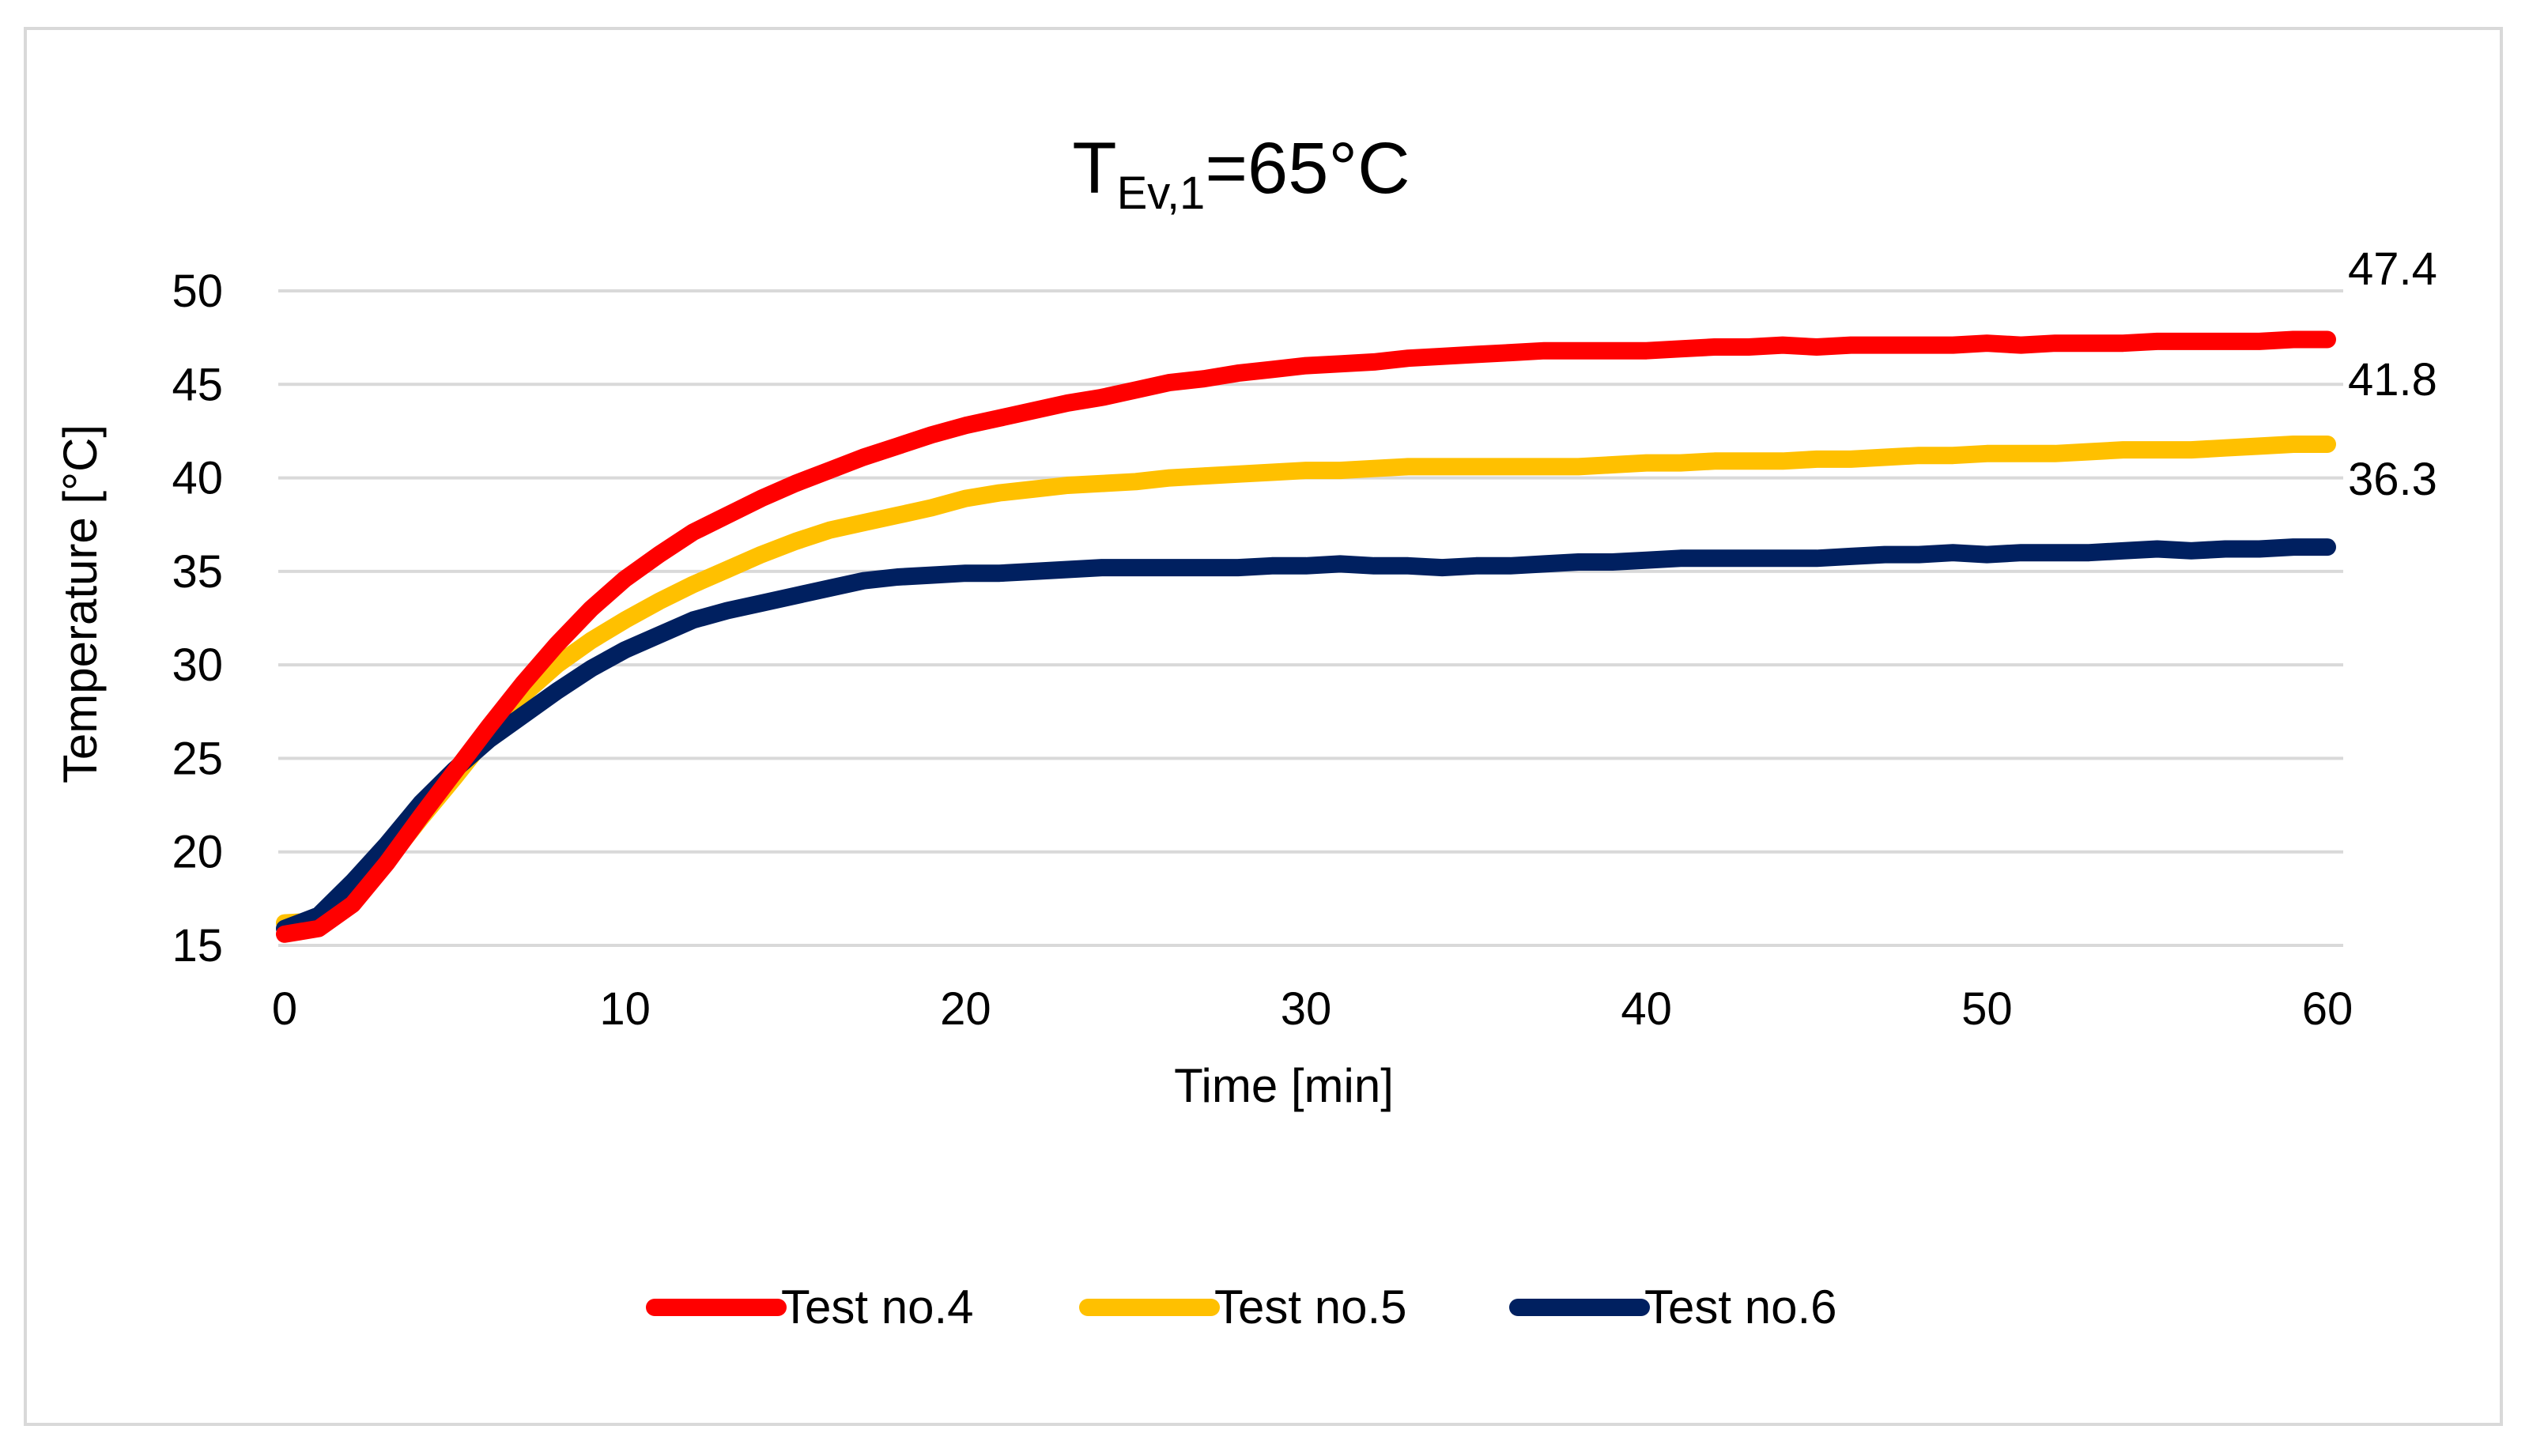 This screenshot has width=2529, height=1456. I want to click on chart-title-suffix: =65°C, so click(1307, 168).